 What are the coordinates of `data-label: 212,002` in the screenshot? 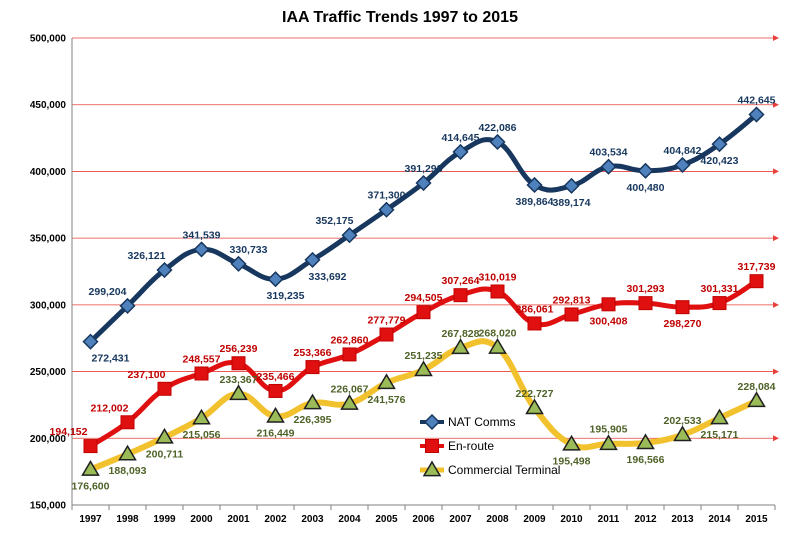 It's located at (110, 408).